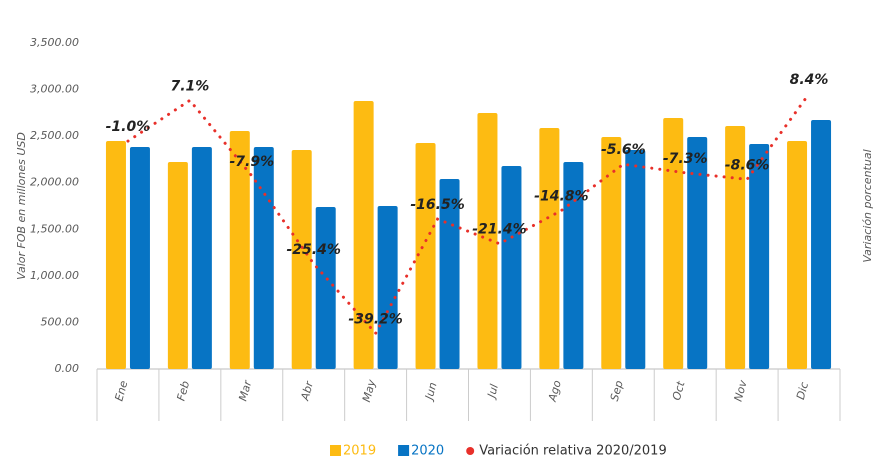 This screenshot has width=880, height=460. Describe the element at coordinates (251, 162) in the screenshot. I see `data-label: -7.9%` at that location.